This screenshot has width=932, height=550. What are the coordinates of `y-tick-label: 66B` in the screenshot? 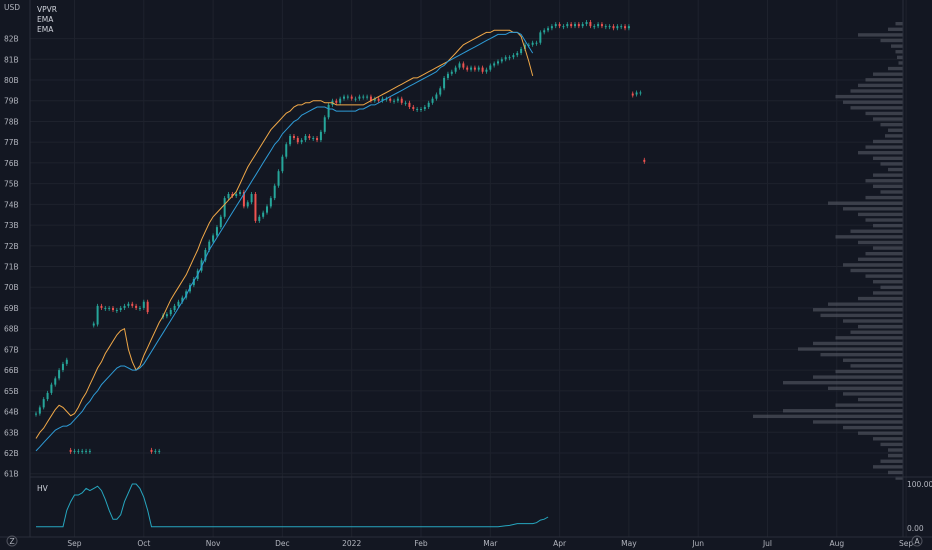 It's located at (11, 370).